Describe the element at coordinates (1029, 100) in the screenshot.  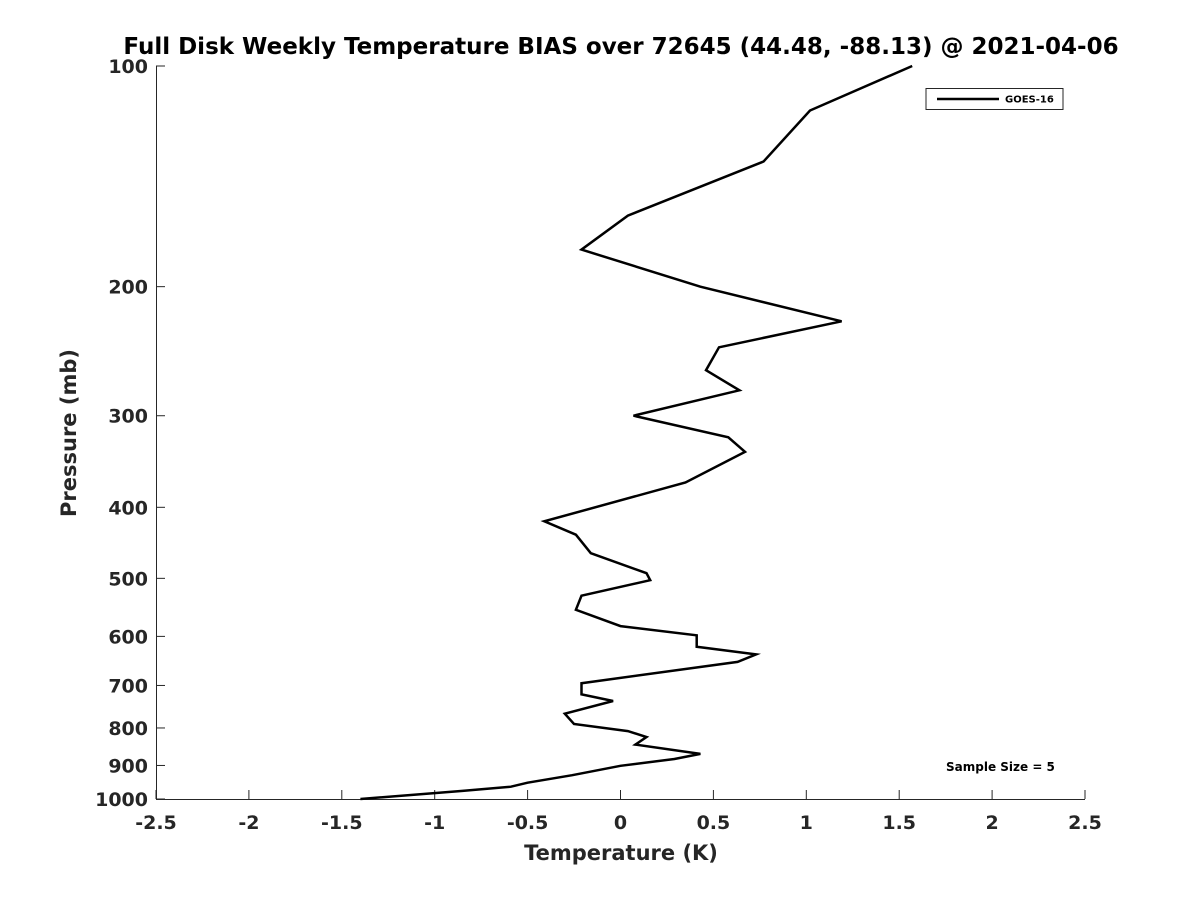
I see `legend-label-goes-16: GOES-16` at that location.